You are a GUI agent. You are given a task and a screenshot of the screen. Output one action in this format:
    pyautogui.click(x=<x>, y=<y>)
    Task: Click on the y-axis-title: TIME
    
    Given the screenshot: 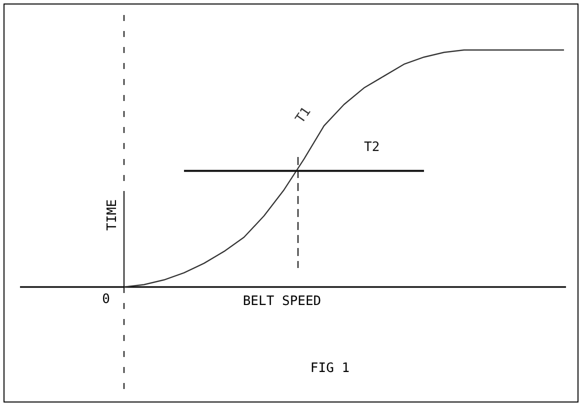 What is the action you would take?
    pyautogui.click(x=112, y=215)
    